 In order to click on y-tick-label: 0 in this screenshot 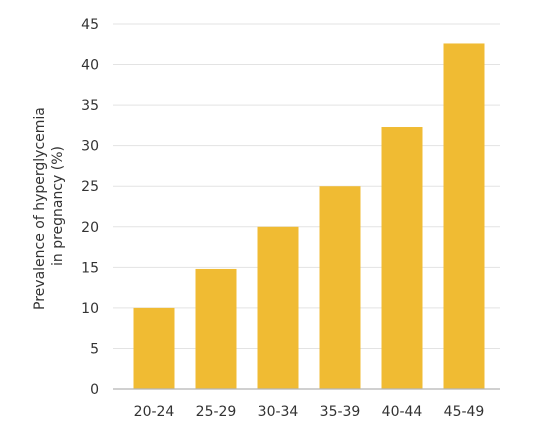, I will do `click(94, 390)`.